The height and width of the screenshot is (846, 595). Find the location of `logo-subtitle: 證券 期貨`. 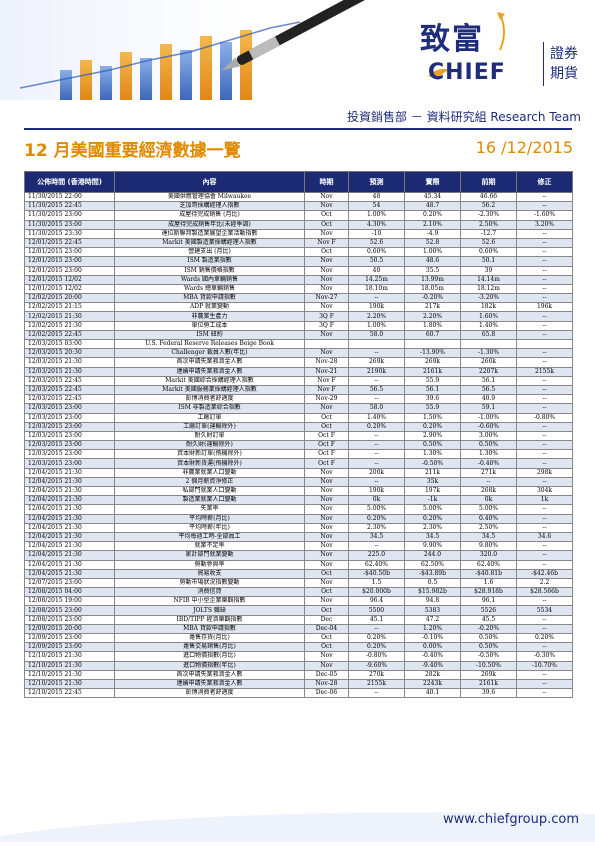

logo-subtitle: 證券 期貨 is located at coordinates (564, 64).